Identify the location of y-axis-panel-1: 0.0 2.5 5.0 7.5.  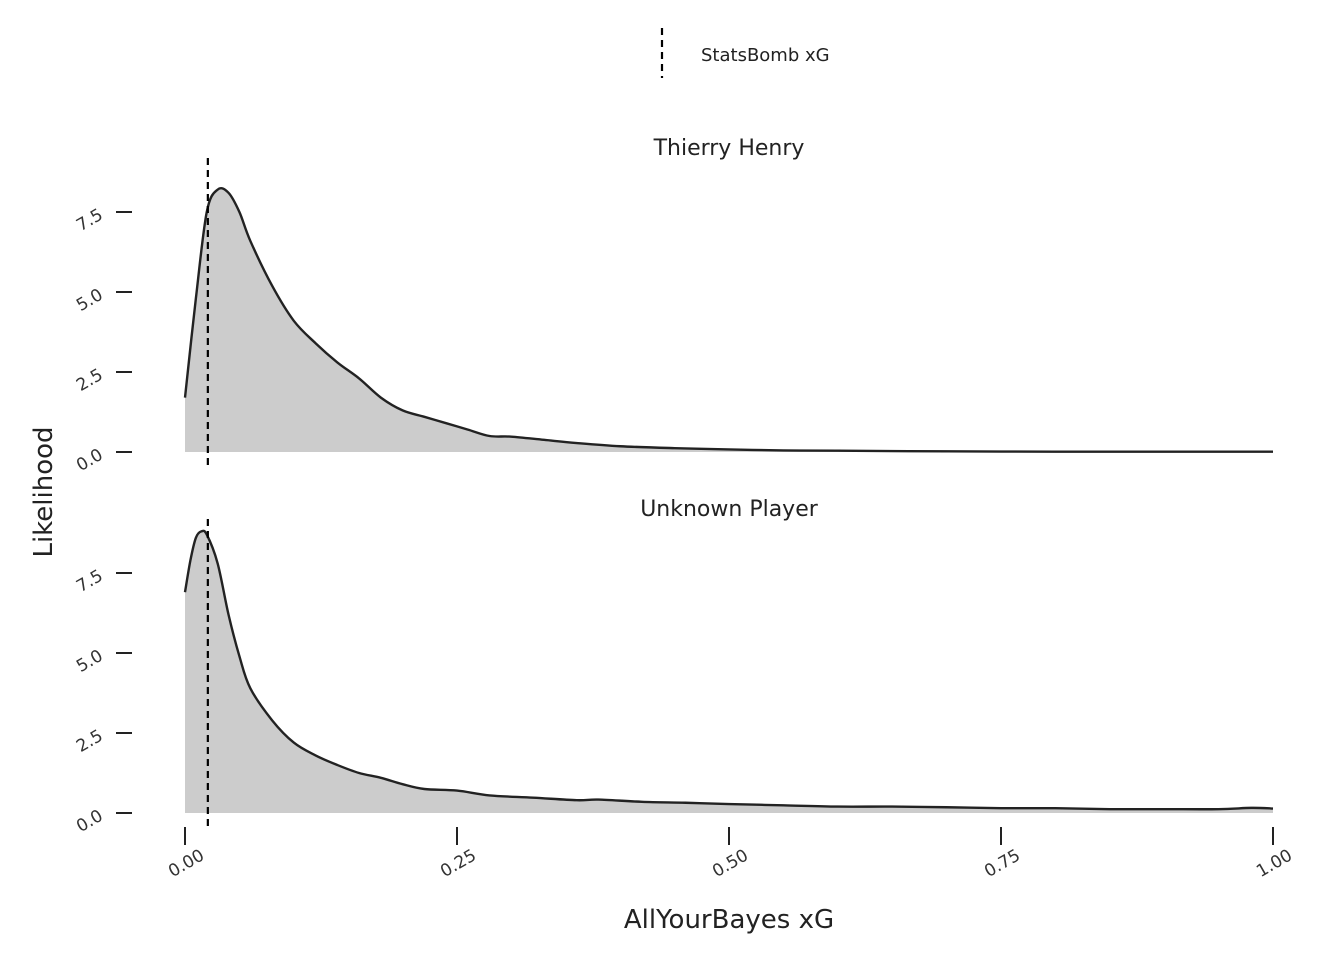
(102, 340).